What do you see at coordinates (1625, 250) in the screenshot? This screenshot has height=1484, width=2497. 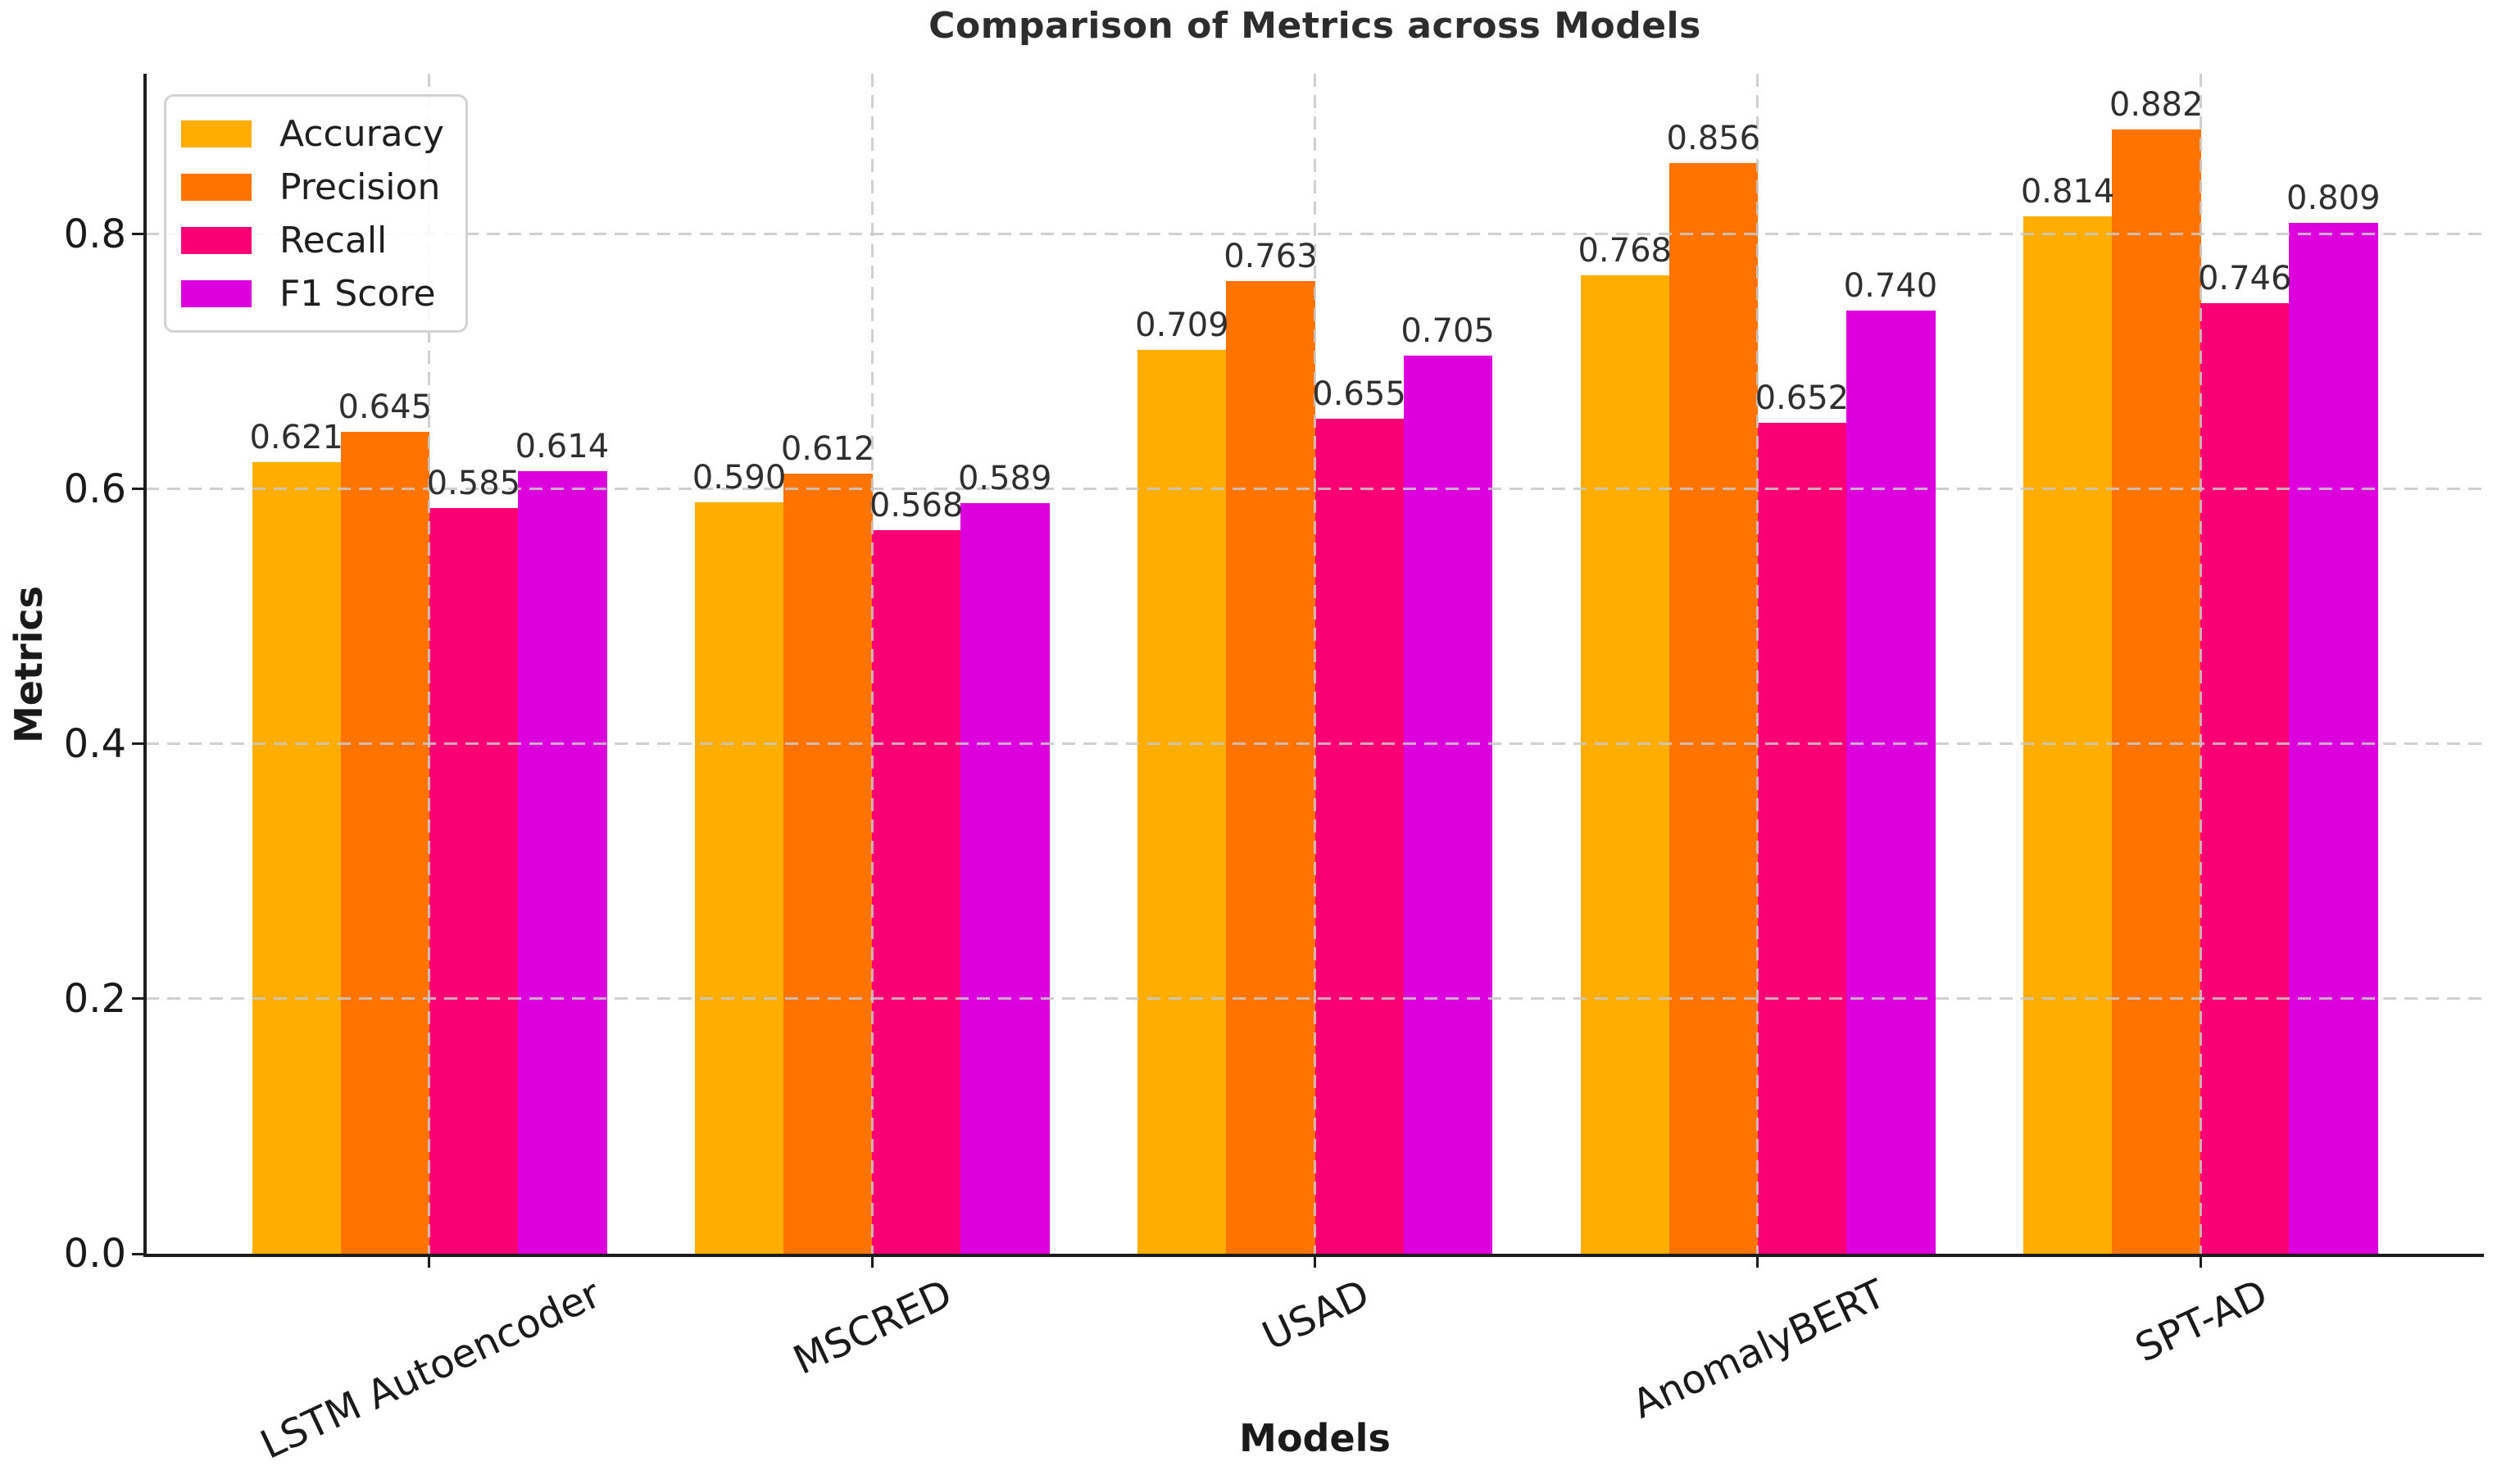 I see `bar-value-label: 0.768` at bounding box center [1625, 250].